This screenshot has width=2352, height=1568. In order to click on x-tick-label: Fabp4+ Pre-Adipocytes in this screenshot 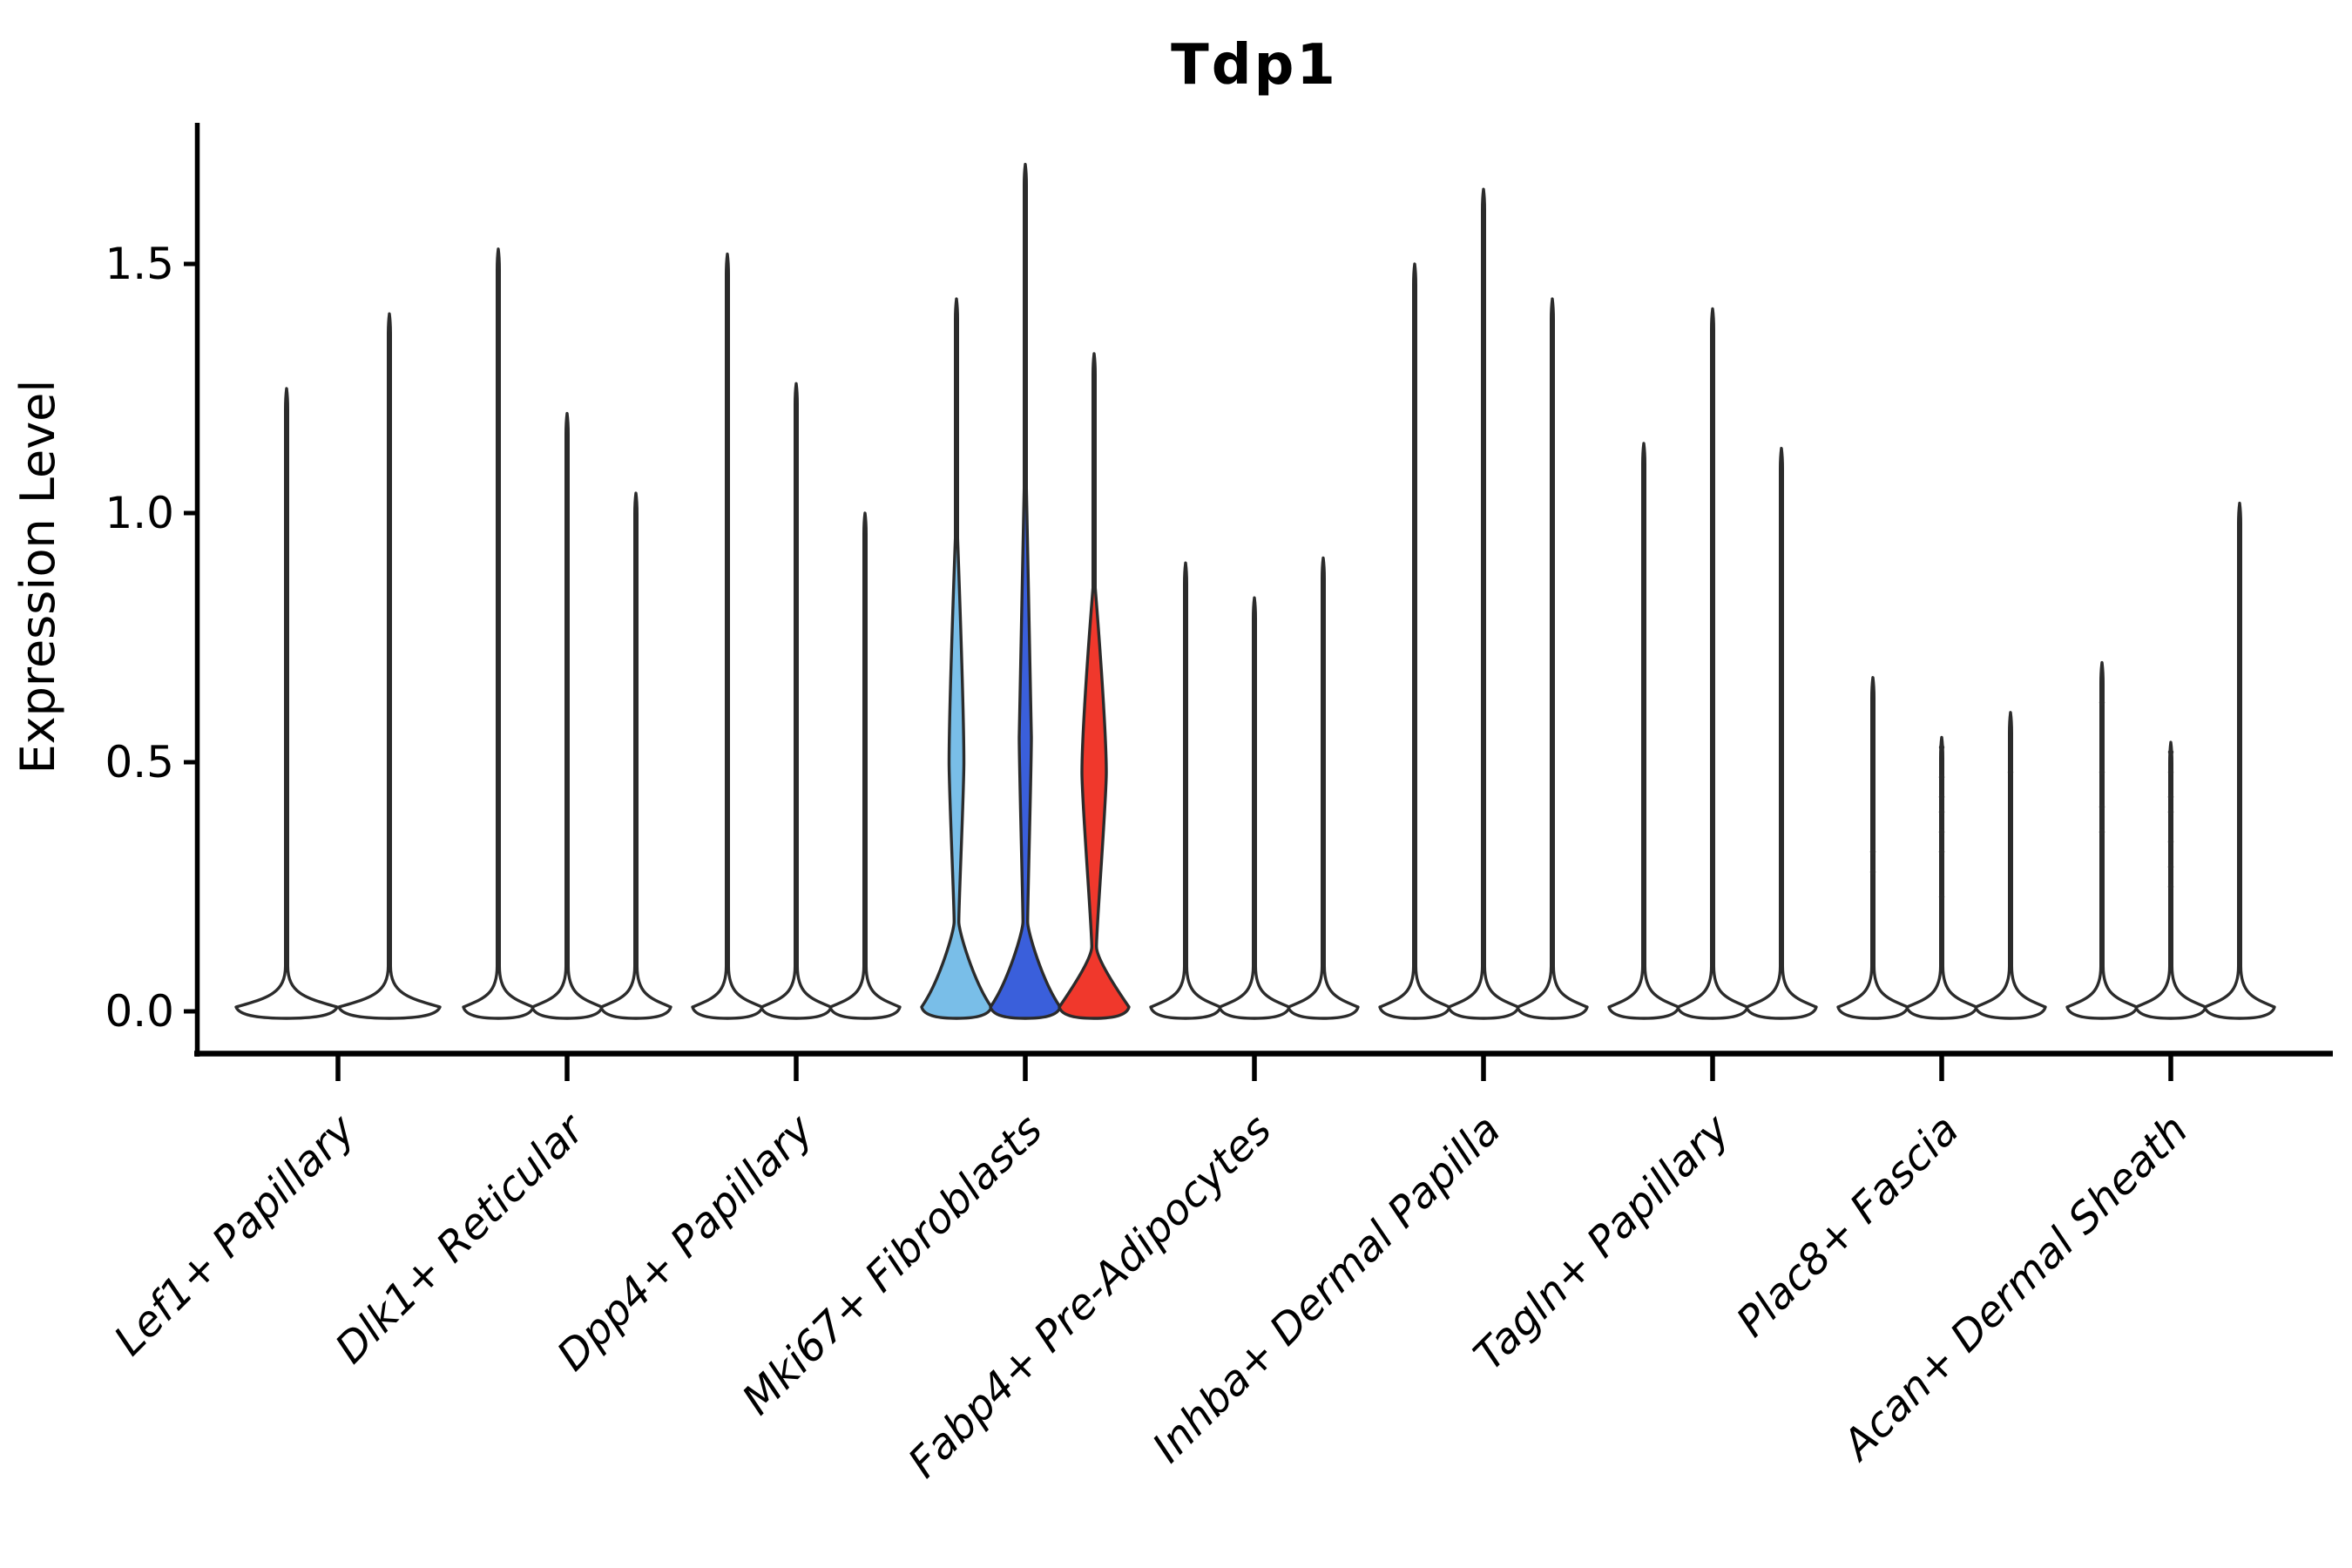, I will do `click(1090, 1296)`.